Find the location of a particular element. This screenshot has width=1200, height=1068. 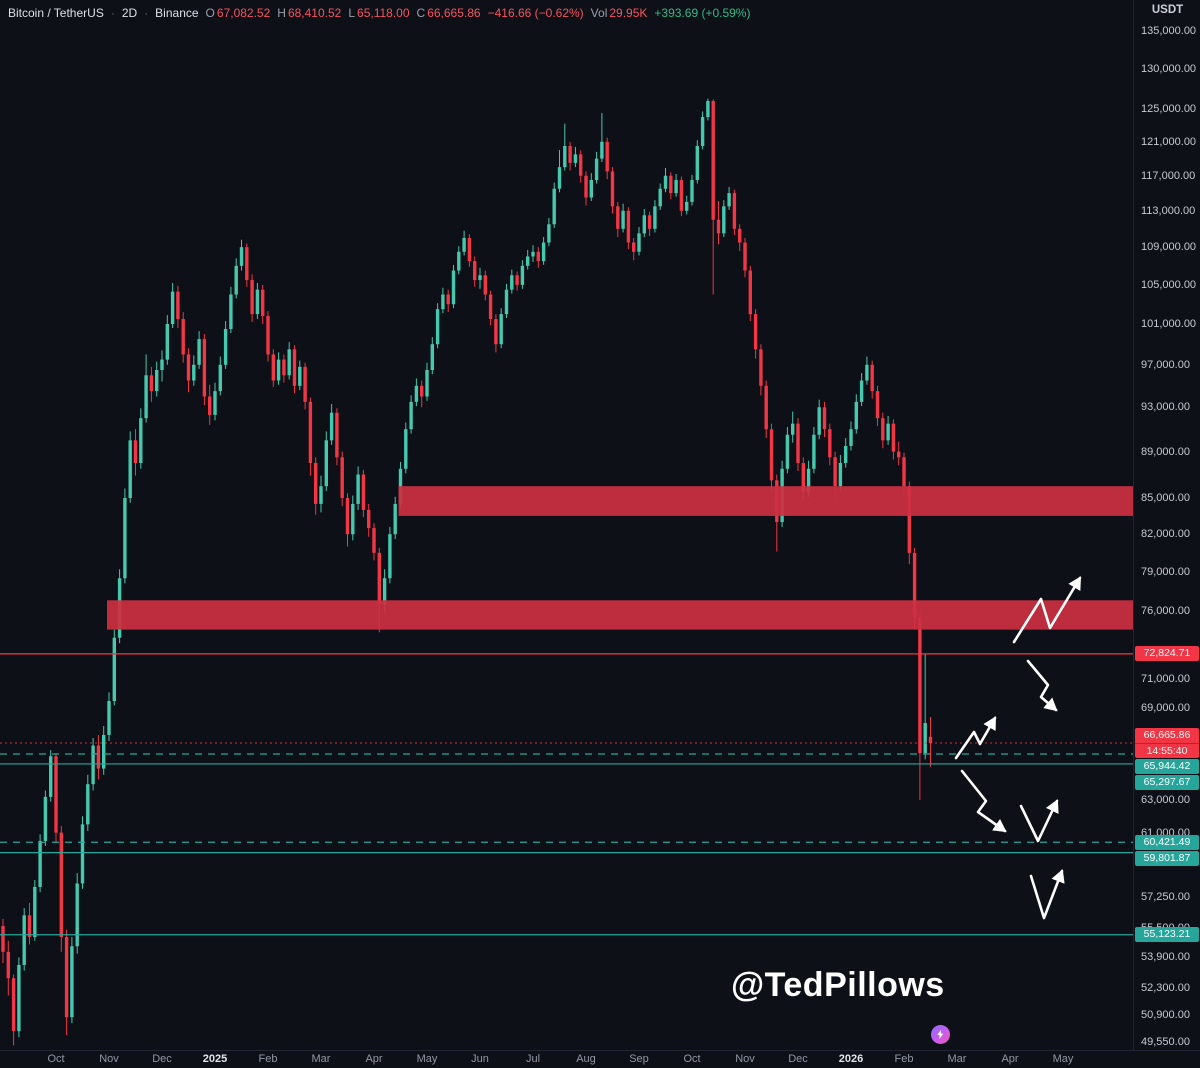

interval-label: 2D is located at coordinates (129, 13).